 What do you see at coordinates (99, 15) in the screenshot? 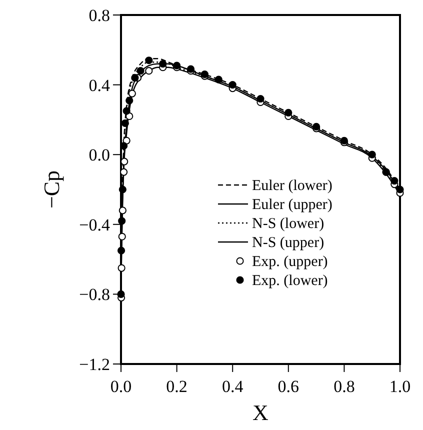
I see `y-tick-label: 0.8` at bounding box center [99, 15].